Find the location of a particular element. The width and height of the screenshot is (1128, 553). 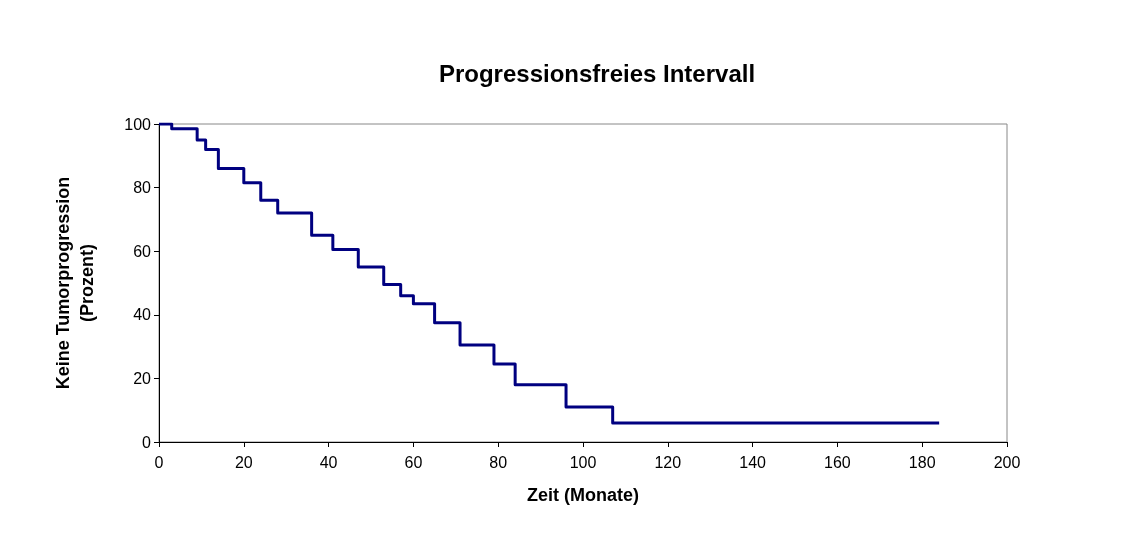

x-tick-label: 200 is located at coordinates (1007, 462).